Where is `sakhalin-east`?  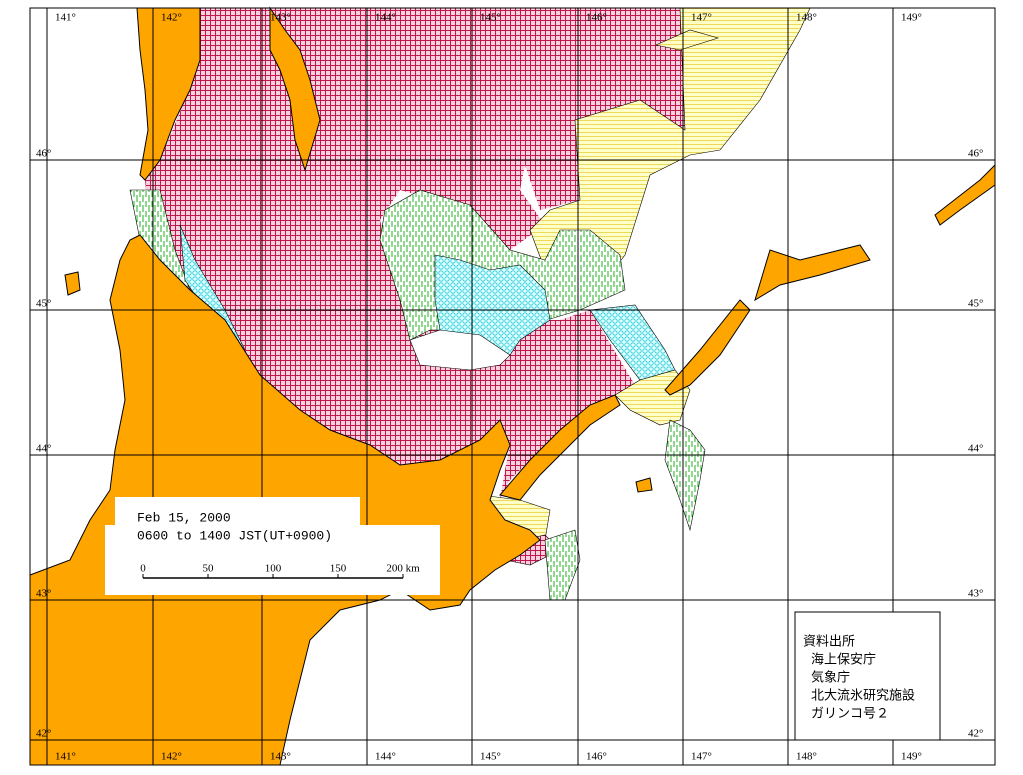 sakhalin-east is located at coordinates (295, 89).